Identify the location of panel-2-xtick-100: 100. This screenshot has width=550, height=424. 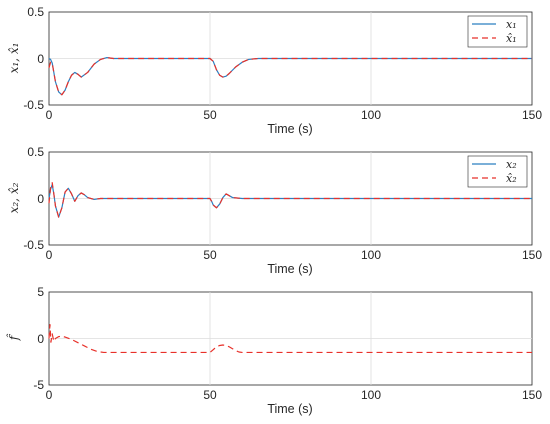
(371, 255).